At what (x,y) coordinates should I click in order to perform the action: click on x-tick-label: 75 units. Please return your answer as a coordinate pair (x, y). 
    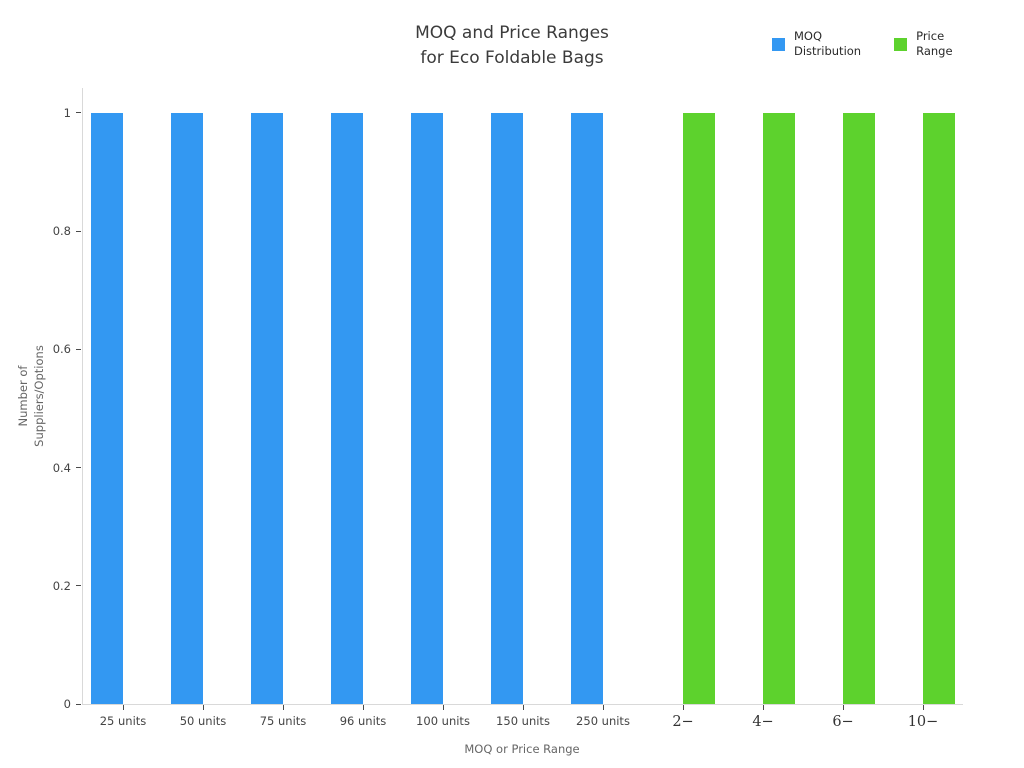
    Looking at the image, I should click on (283, 721).